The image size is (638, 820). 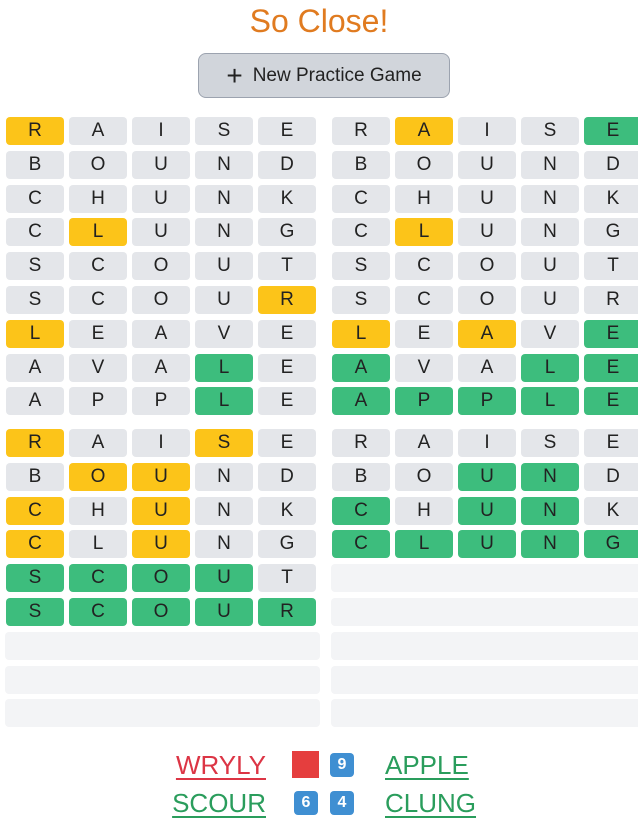 I want to click on guess-count-badge: 9, so click(x=342, y=765).